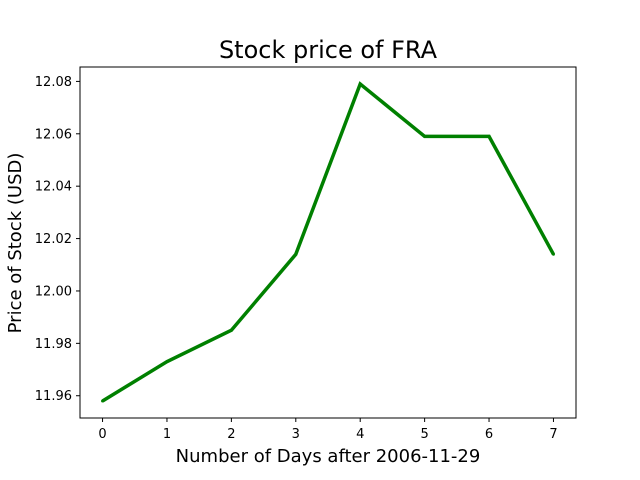  What do you see at coordinates (424, 434) in the screenshot?
I see `x-tick-label: 5` at bounding box center [424, 434].